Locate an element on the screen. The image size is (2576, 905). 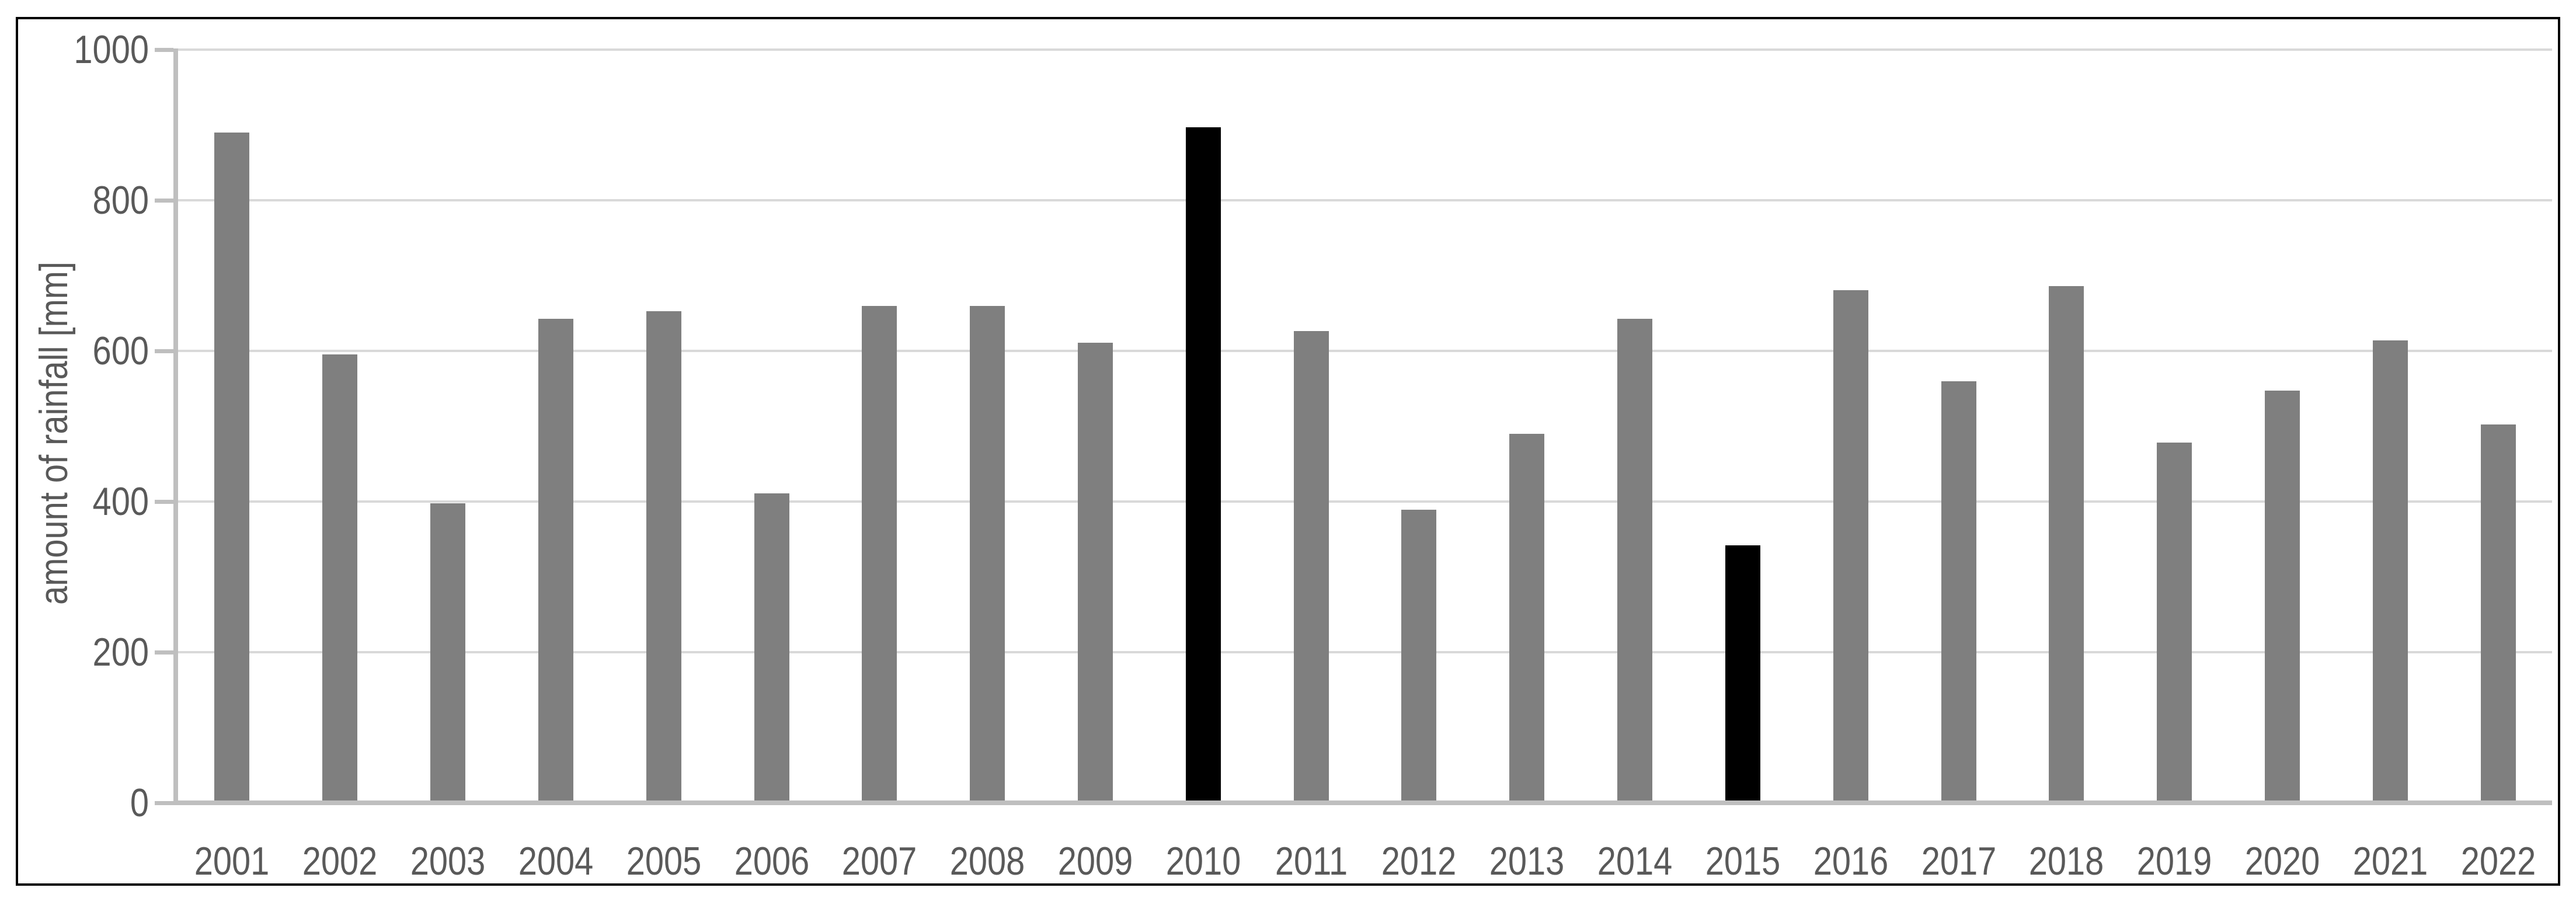
x-tick-label-2009: 2009 is located at coordinates (1095, 861).